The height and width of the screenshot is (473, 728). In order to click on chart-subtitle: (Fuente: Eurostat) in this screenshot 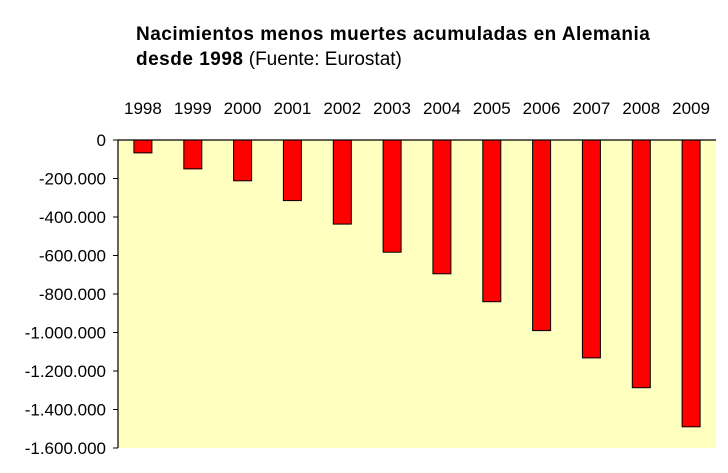, I will do `click(325, 59)`.